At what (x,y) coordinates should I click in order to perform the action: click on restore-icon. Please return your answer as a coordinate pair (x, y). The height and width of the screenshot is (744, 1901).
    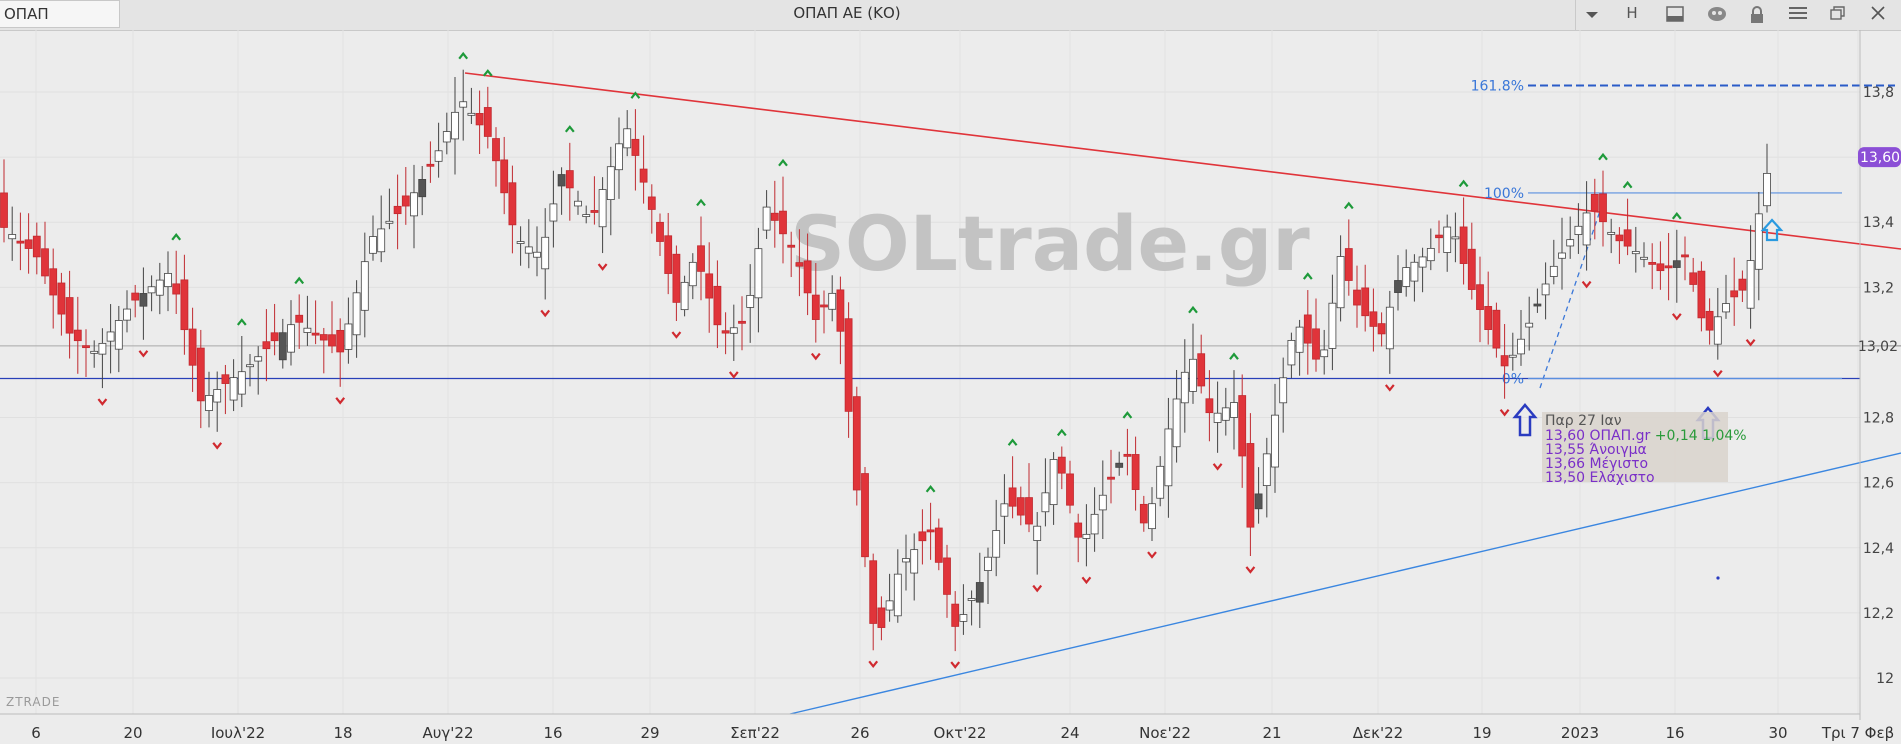
    Looking at the image, I should click on (1838, 15).